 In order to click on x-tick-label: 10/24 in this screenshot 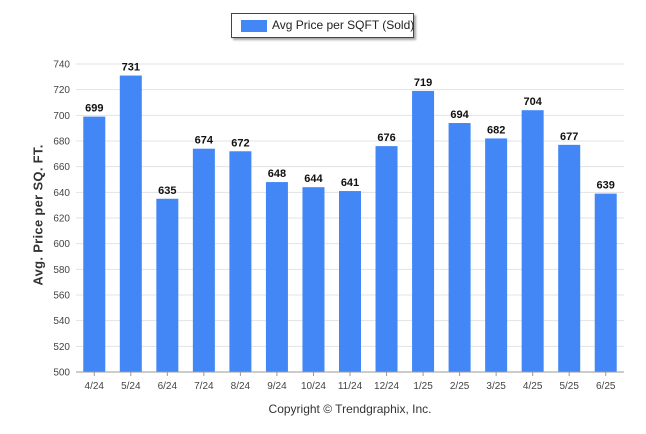, I will do `click(313, 386)`.